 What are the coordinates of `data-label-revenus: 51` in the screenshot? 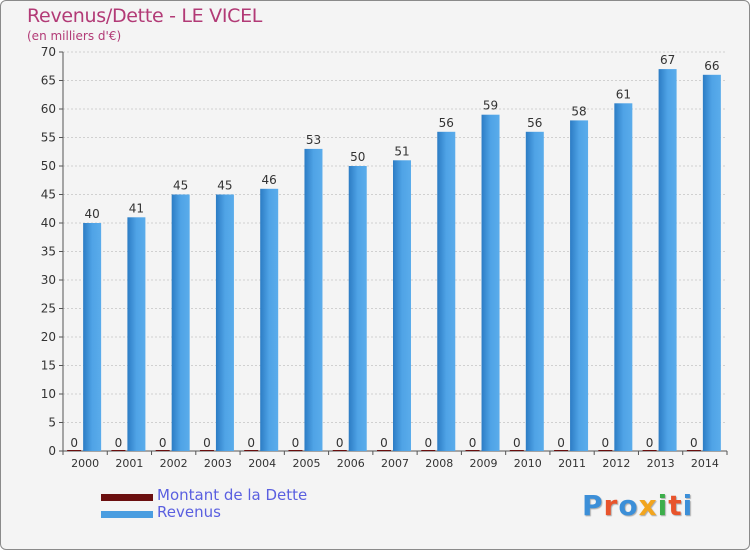 It's located at (401, 151).